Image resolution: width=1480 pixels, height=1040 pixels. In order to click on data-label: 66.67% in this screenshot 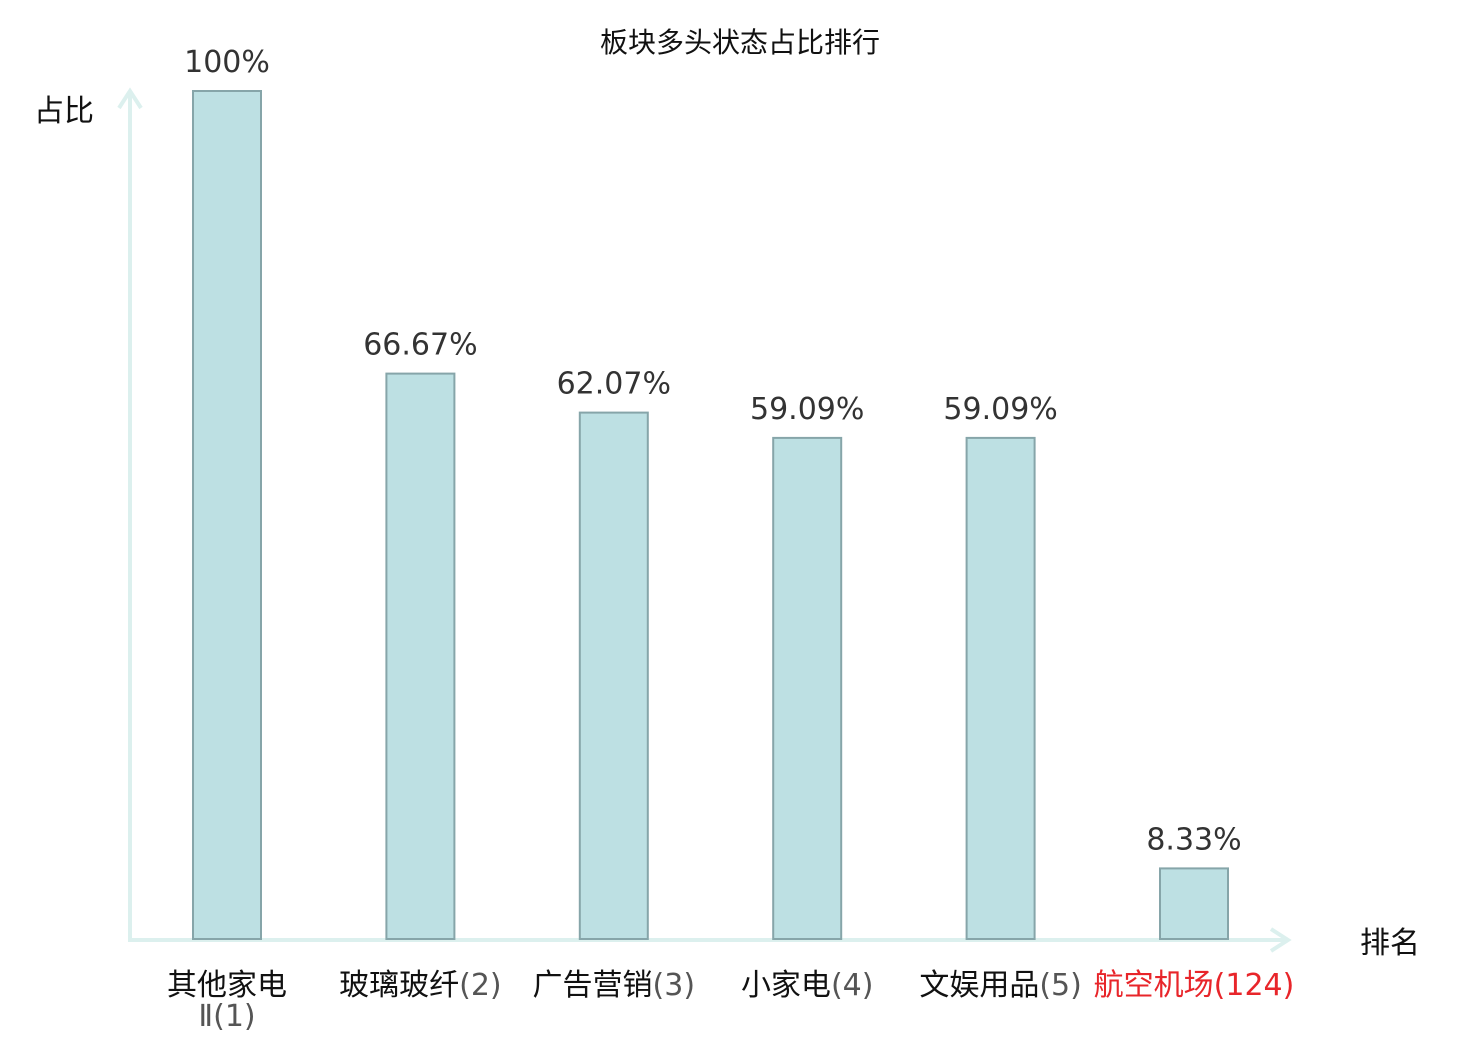, I will do `click(420, 345)`.